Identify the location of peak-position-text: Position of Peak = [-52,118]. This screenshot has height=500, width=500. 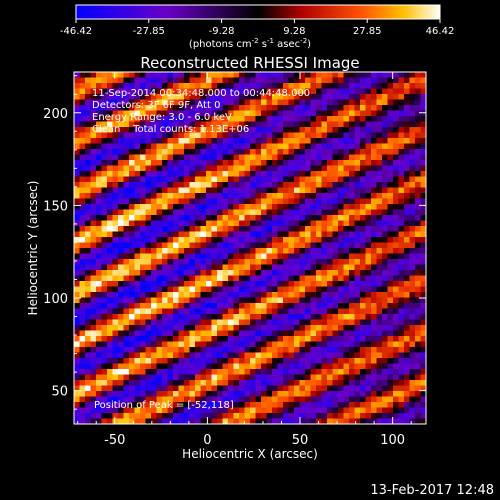
(164, 405).